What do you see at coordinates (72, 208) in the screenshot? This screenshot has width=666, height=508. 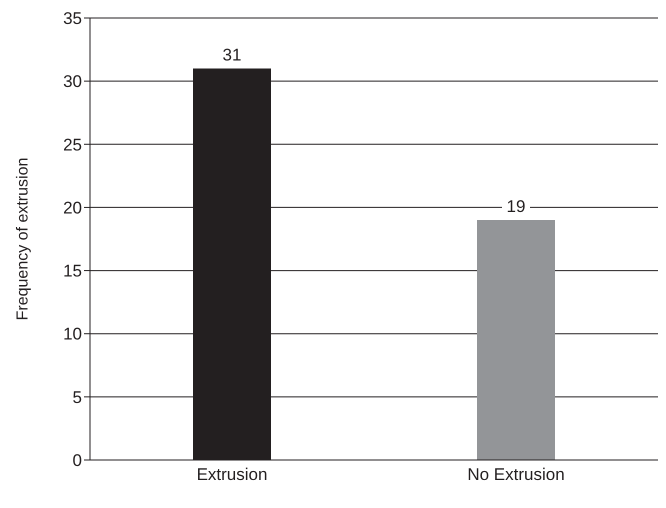 I see `y-tick-label: 20` at bounding box center [72, 208].